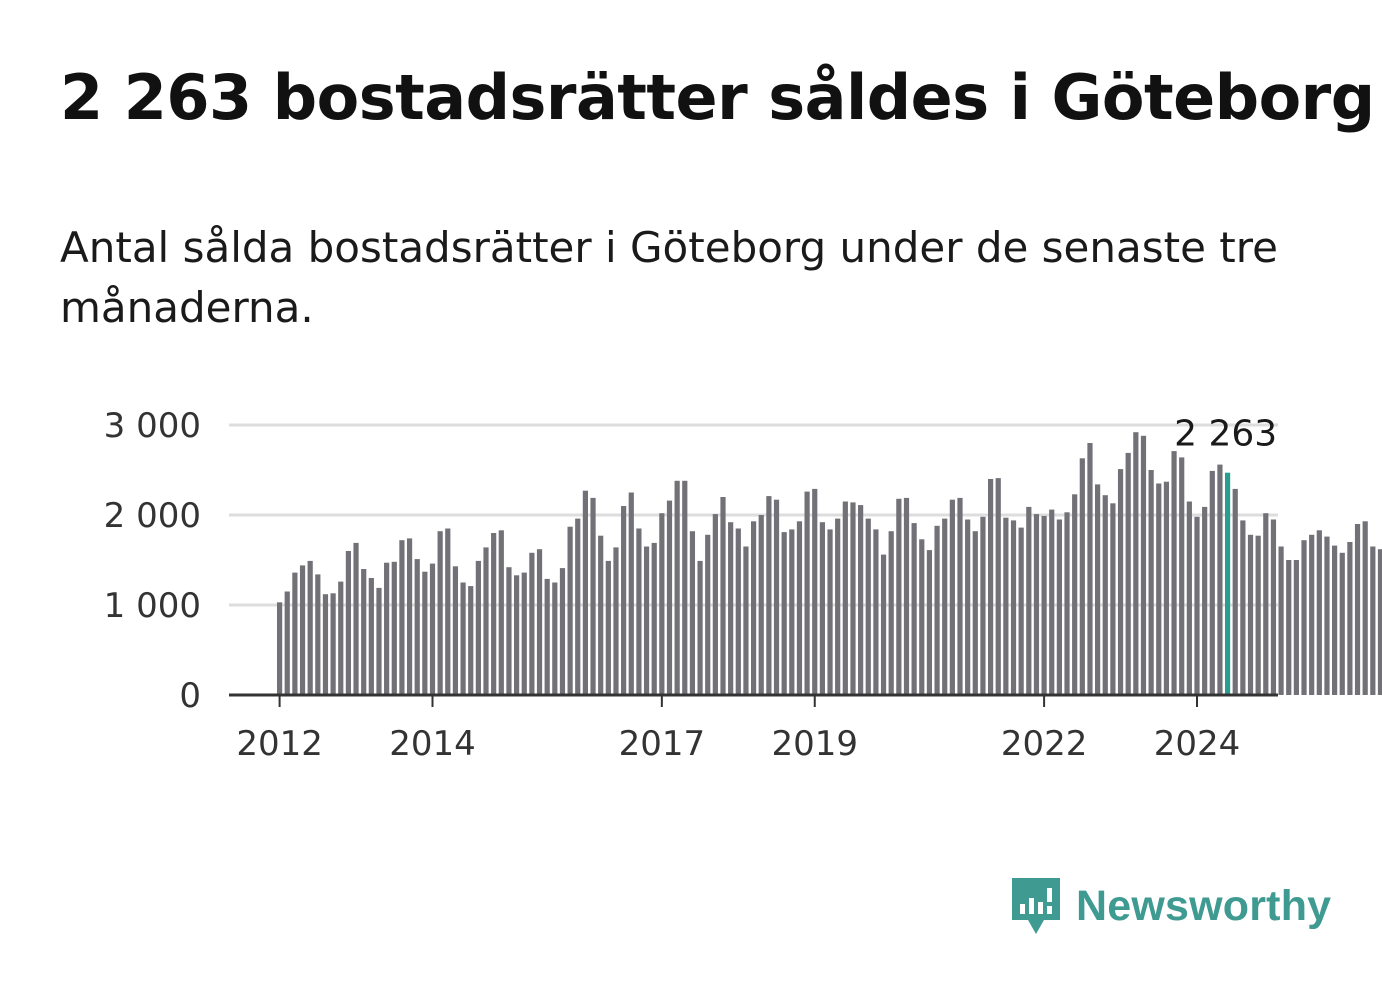 Image resolution: width=1382 pixels, height=999 pixels. What do you see at coordinates (152, 426) in the screenshot?
I see `y-tick-label: 3 000` at bounding box center [152, 426].